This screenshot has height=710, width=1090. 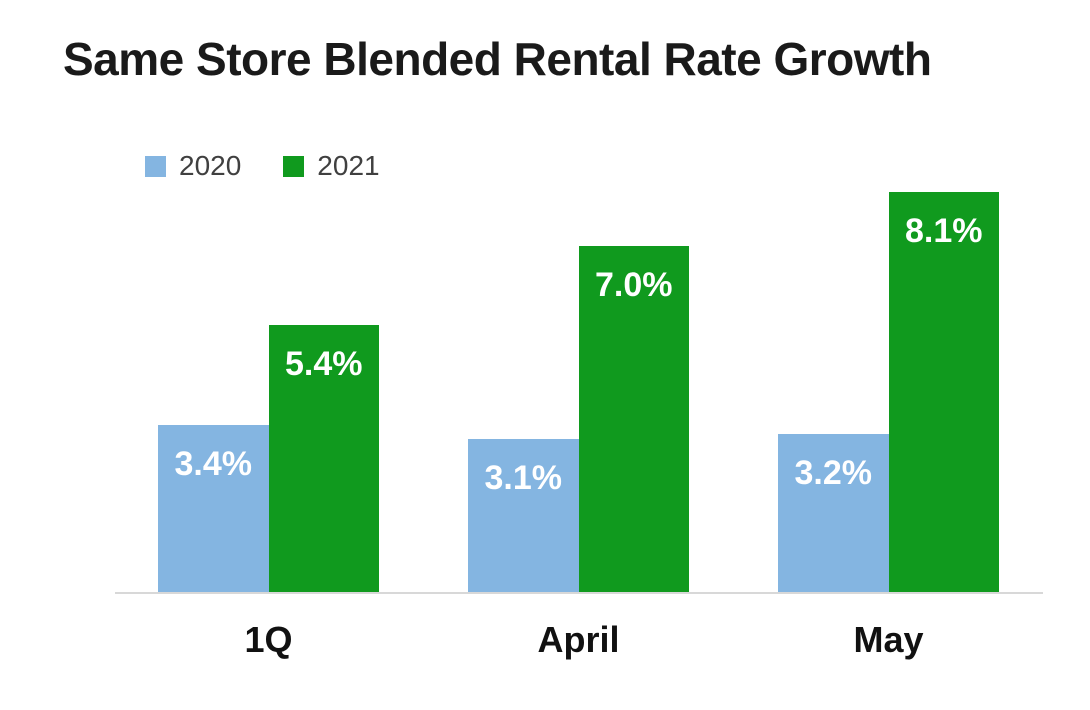 What do you see at coordinates (944, 231) in the screenshot?
I see `bar-value-label: 8.1%` at bounding box center [944, 231].